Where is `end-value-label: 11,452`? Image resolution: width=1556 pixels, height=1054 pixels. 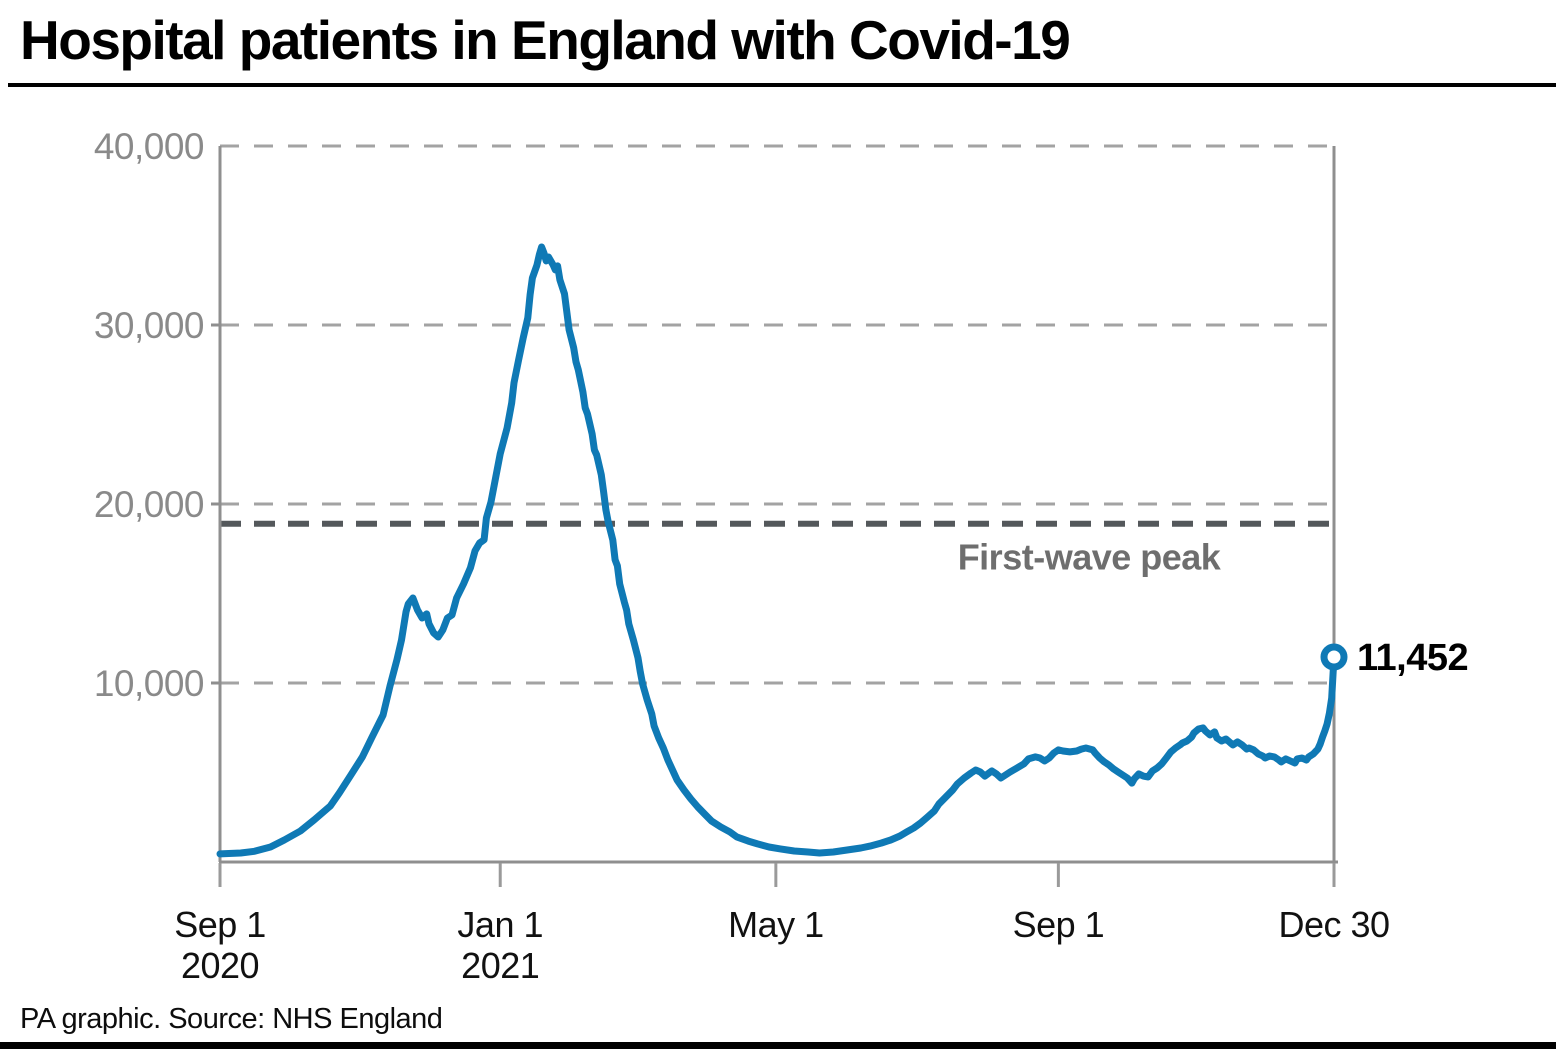
end-value-label: 11,452 is located at coordinates (1412, 658).